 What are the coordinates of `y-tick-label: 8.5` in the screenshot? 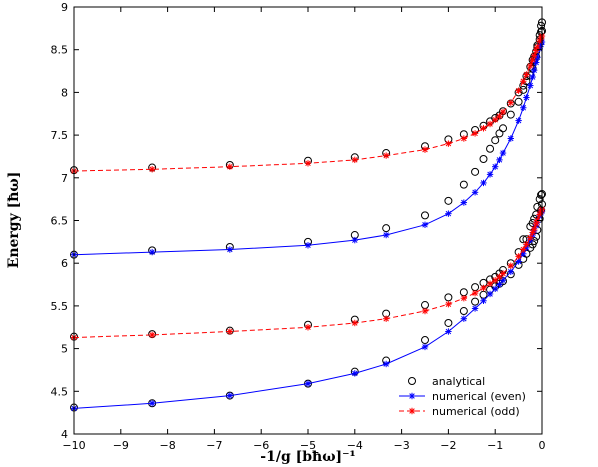 It's located at (60, 50).